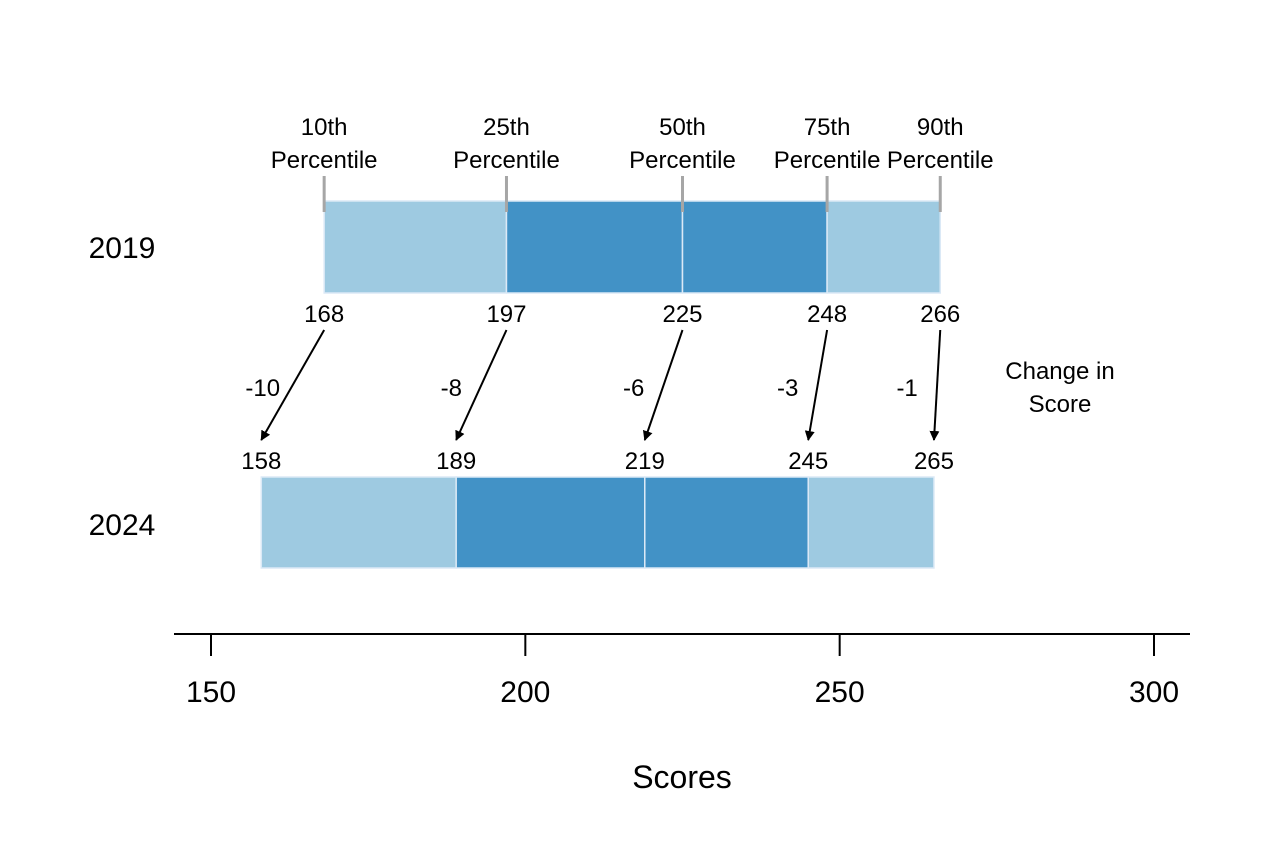 This screenshot has height=858, width=1280. What do you see at coordinates (682, 127) in the screenshot?
I see `percentile-label-line1: 50th` at bounding box center [682, 127].